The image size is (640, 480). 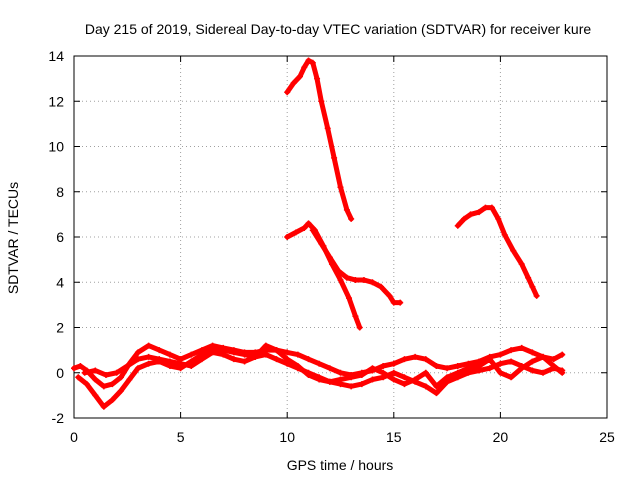 I want to click on x-tick-label: 10, so click(x=287, y=437).